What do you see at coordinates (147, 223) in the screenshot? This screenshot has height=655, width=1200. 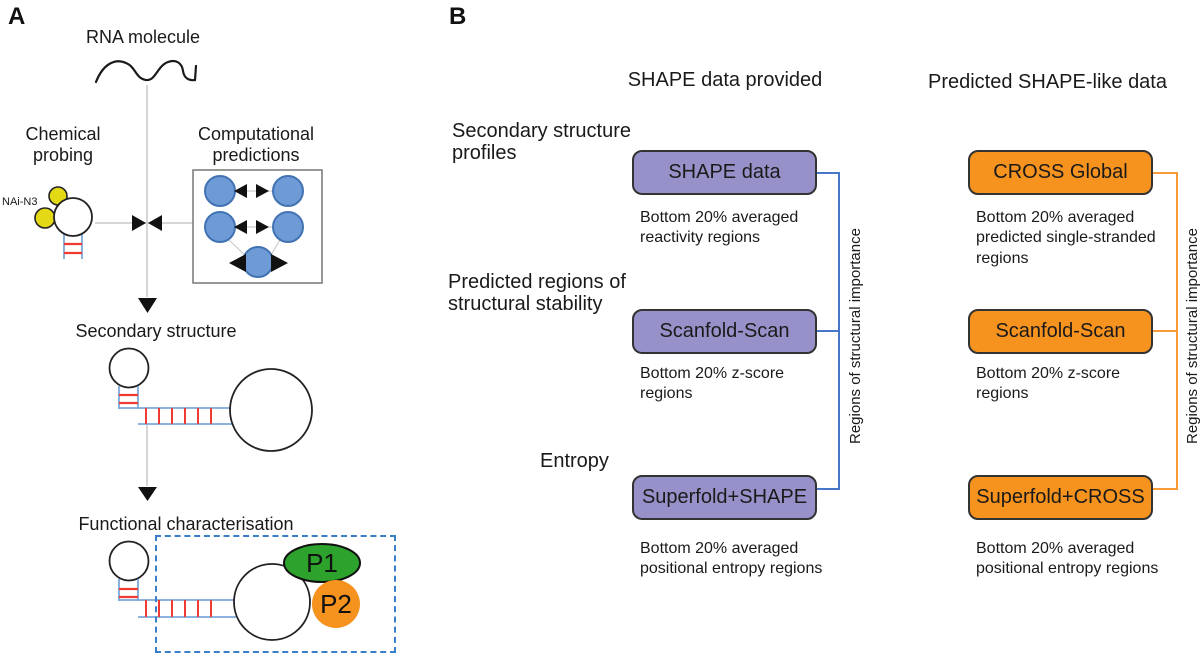 I see `converge-arrows-icon` at bounding box center [147, 223].